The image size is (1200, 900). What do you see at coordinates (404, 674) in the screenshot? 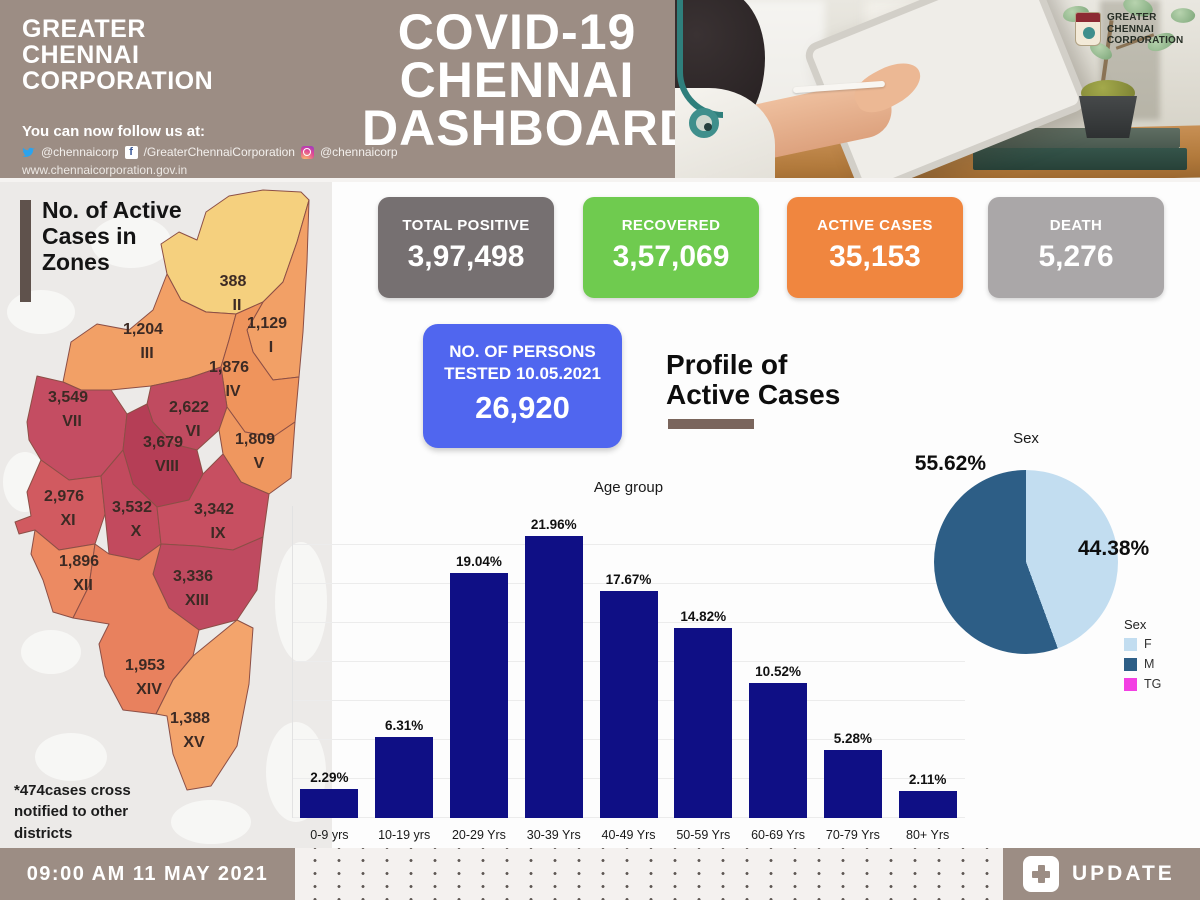
I see `bar-column: 6.31% 10-19 yrs` at bounding box center [404, 674].